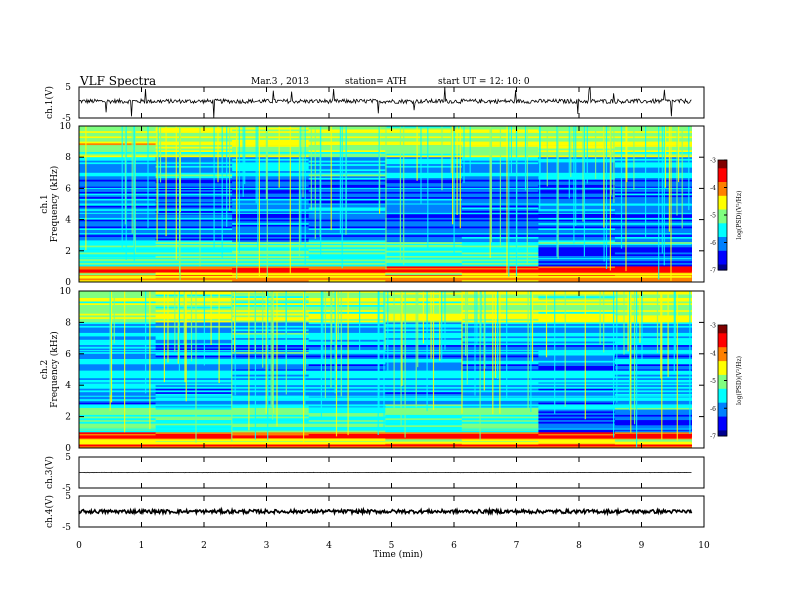 The width and height of the screenshot is (792, 612). What do you see at coordinates (54, 204) in the screenshot?
I see `y-axis-label-frequency: Frequency (kHz)` at bounding box center [54, 204].